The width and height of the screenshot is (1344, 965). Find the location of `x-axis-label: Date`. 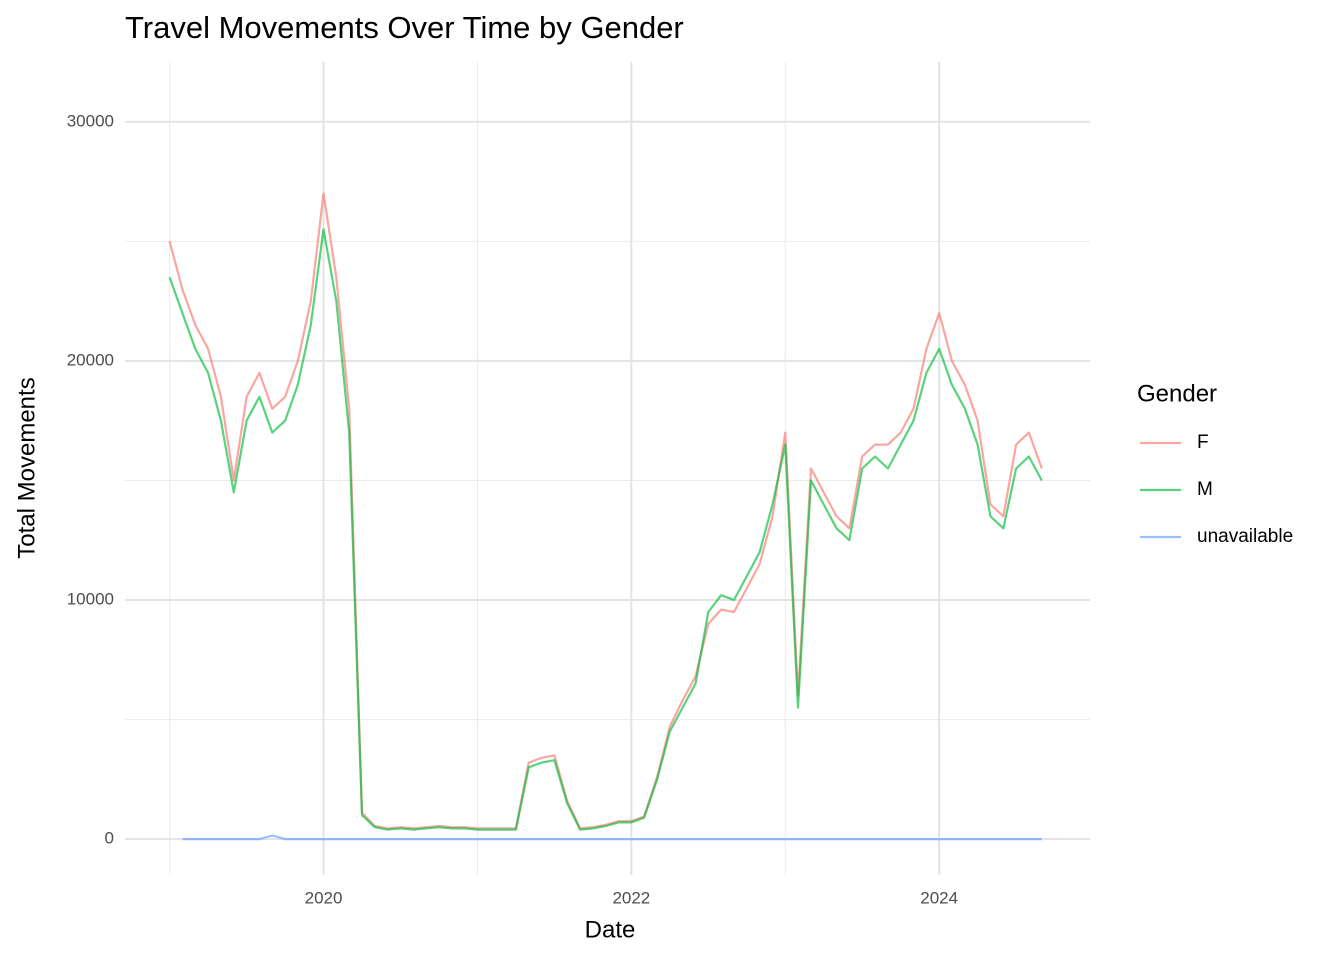

x-axis-label: Date is located at coordinates (610, 929).